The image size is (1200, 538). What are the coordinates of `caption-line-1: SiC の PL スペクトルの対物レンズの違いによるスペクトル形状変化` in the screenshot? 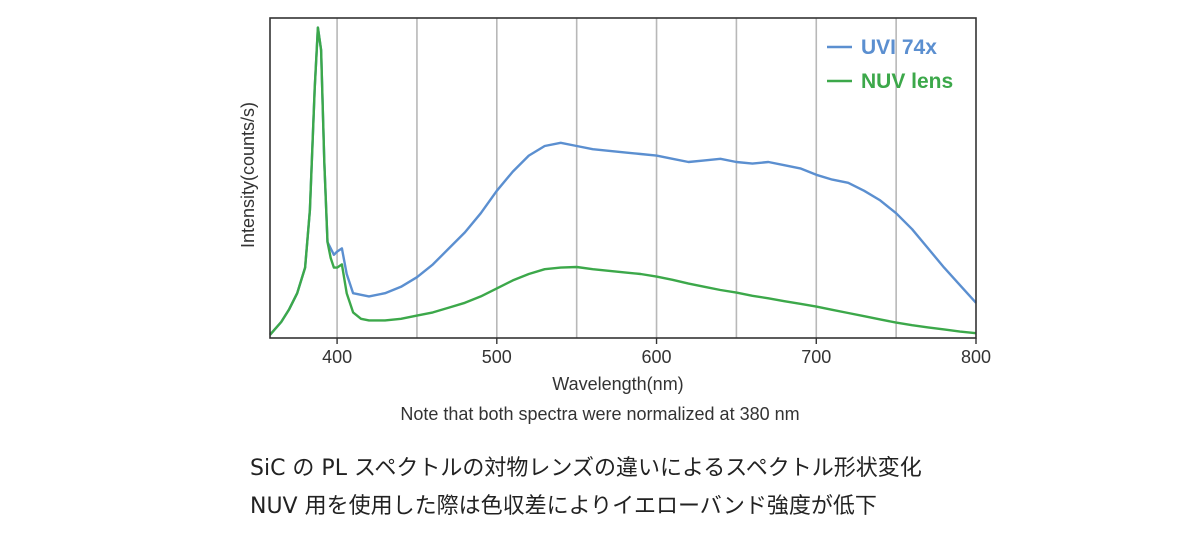 It's located at (586, 468).